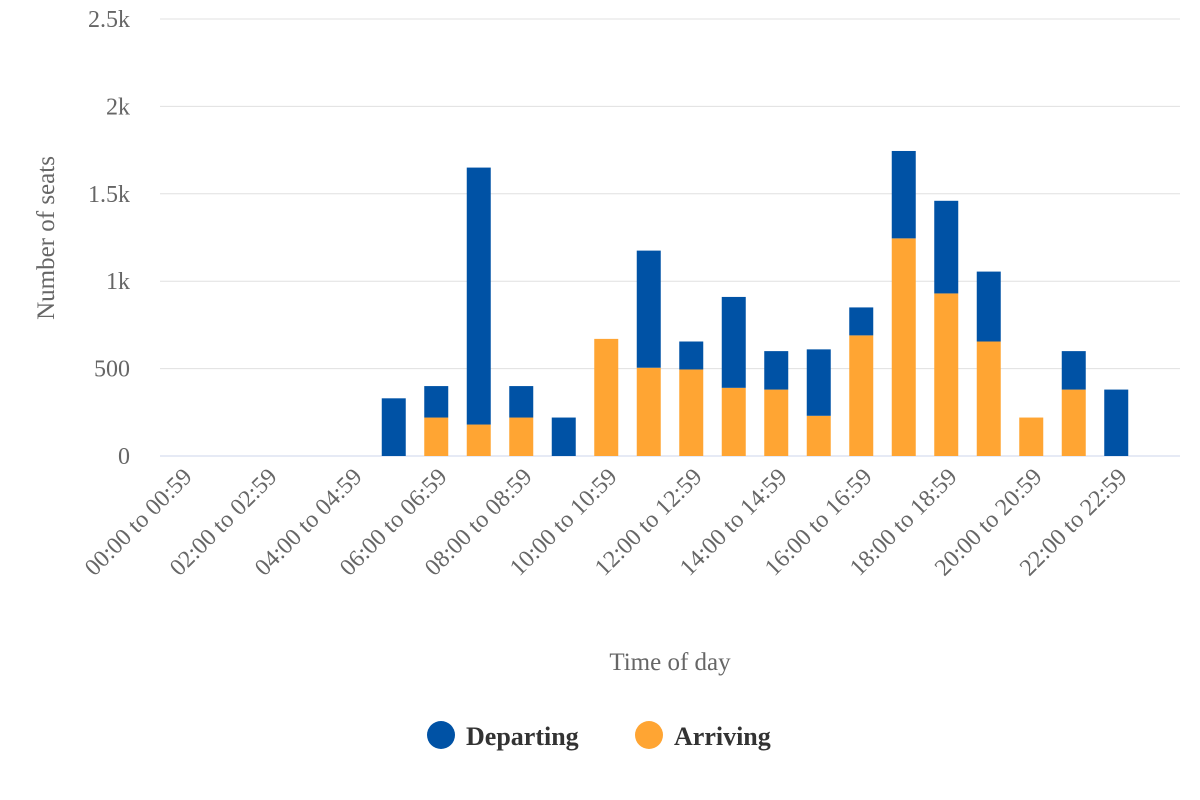  What do you see at coordinates (112, 370) in the screenshot?
I see `y-tick-label: 500` at bounding box center [112, 370].